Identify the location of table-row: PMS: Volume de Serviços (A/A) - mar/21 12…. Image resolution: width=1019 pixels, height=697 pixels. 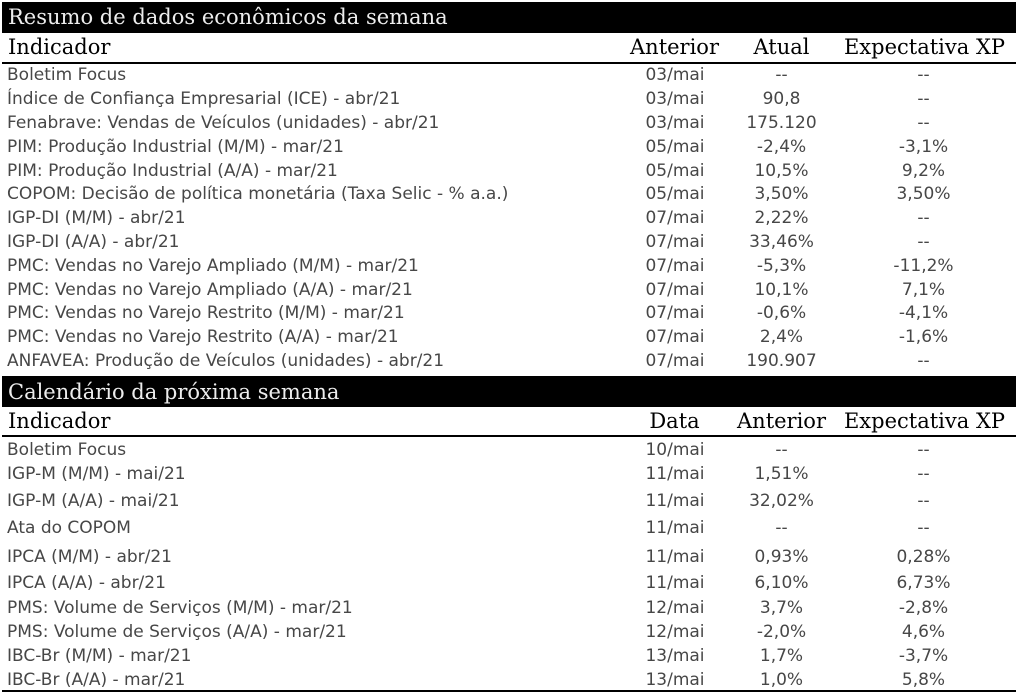
(509, 632).